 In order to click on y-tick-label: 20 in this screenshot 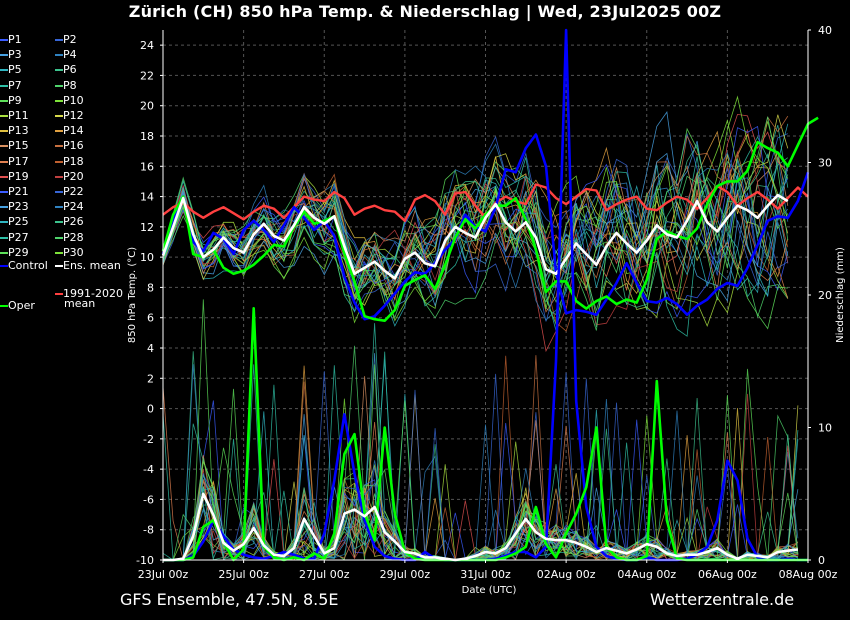, I will do `click(147, 106)`.